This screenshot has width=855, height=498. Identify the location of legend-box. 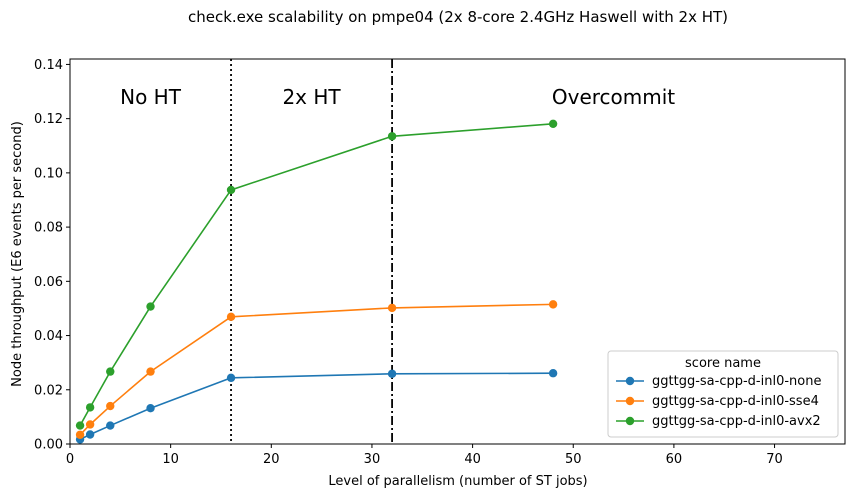
(723, 394).